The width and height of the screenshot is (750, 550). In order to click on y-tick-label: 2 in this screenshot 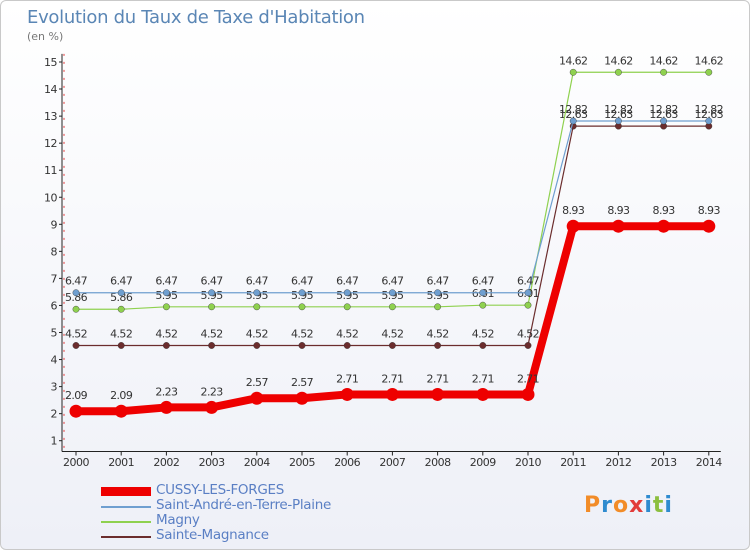, I will do `click(54, 414)`.